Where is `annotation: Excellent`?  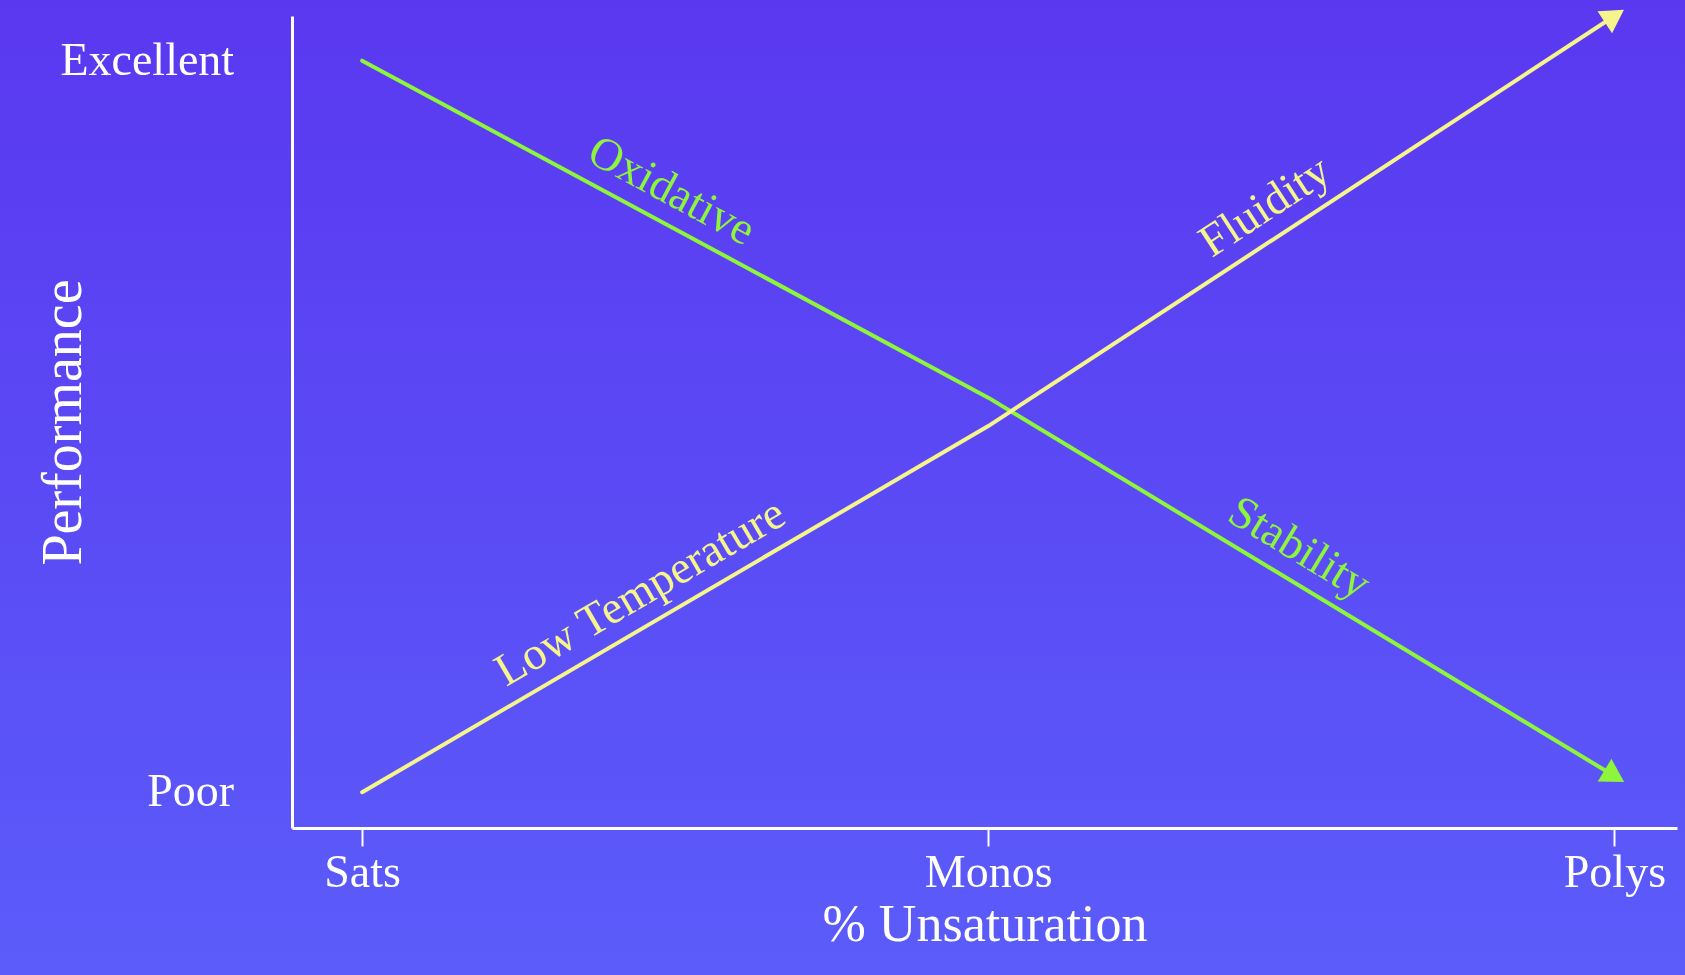 annotation: Excellent is located at coordinates (147, 59).